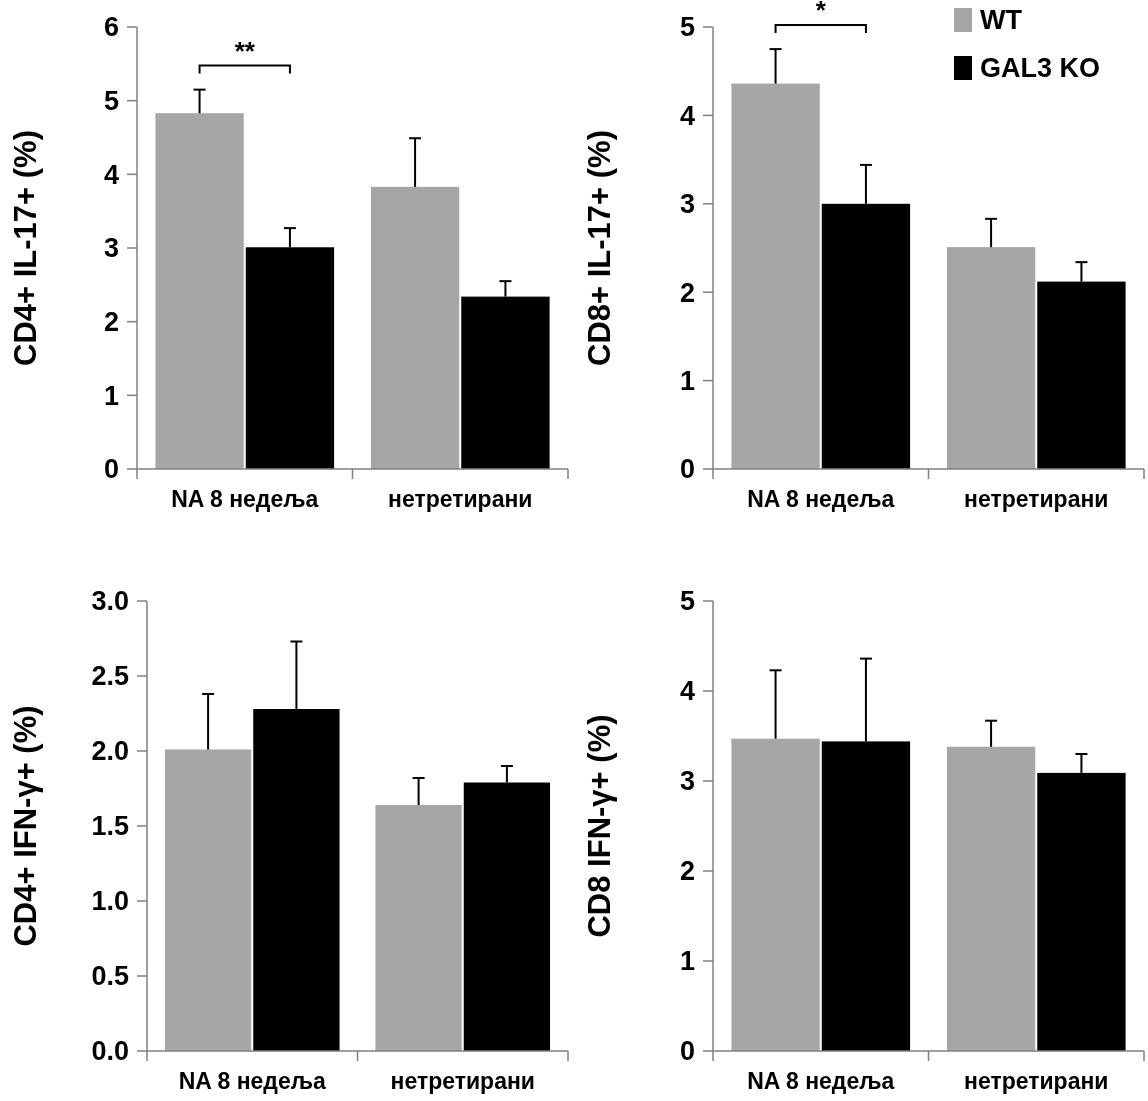  What do you see at coordinates (110, 976) in the screenshot?
I see `y-tick-label: 0.5` at bounding box center [110, 976].